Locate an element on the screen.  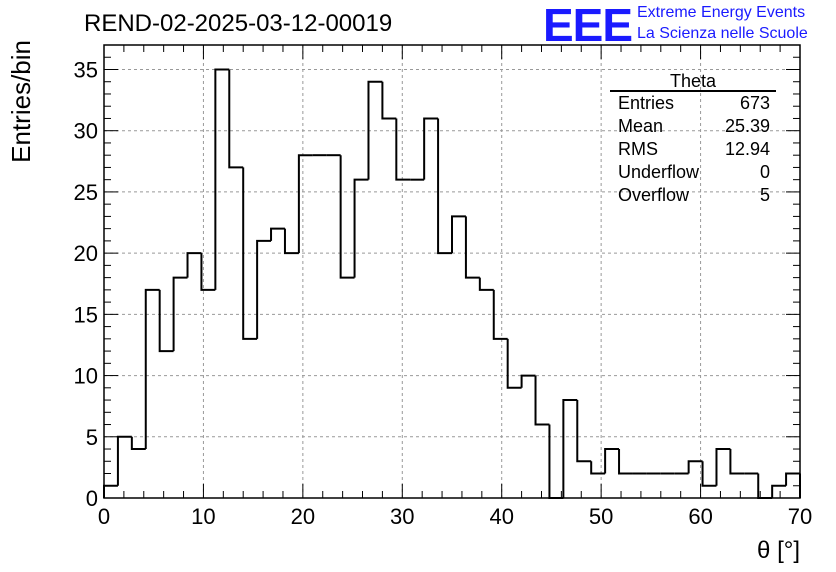
stats-label: Overflow is located at coordinates (654, 195).